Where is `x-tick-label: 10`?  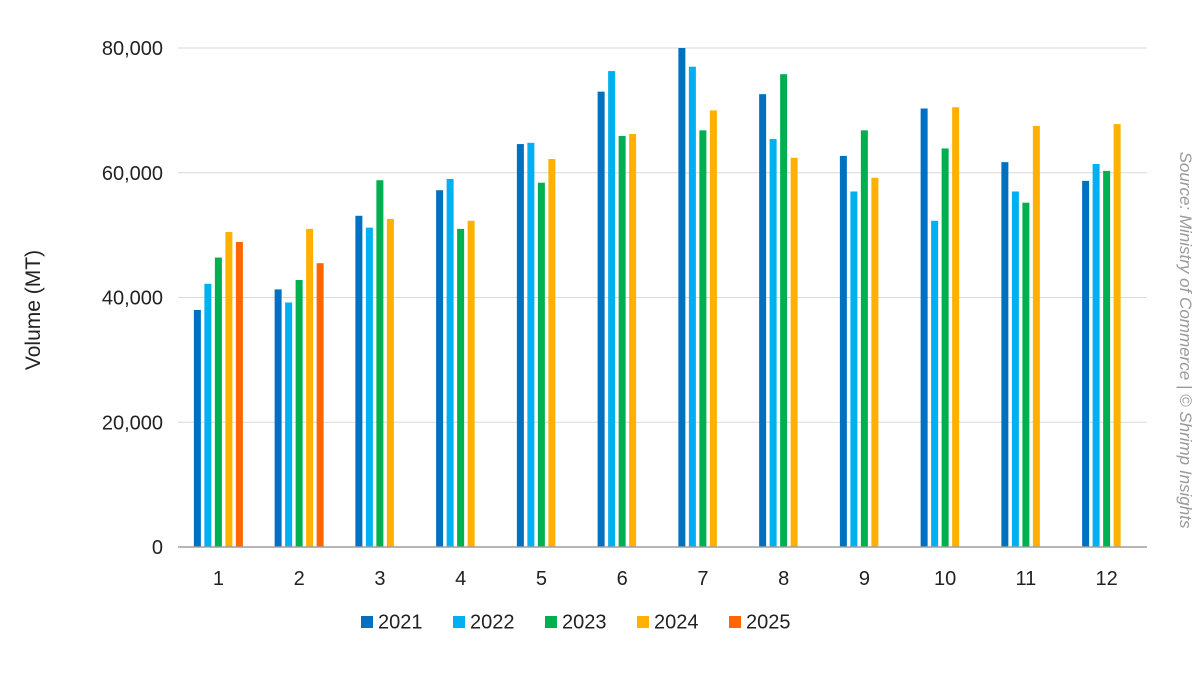 x-tick-label: 10 is located at coordinates (945, 579).